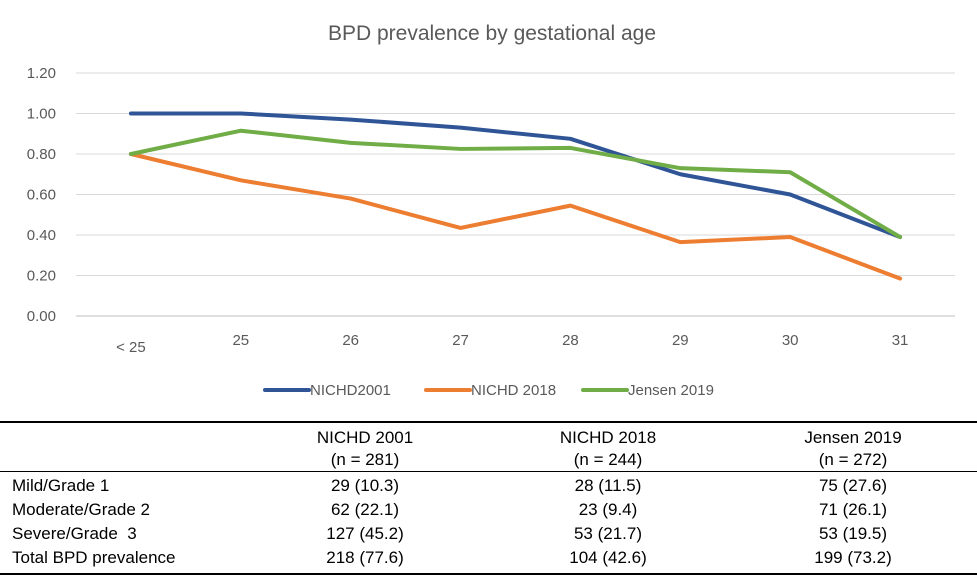  Describe the element at coordinates (790, 340) in the screenshot. I see `x-tick-label: 30` at that location.